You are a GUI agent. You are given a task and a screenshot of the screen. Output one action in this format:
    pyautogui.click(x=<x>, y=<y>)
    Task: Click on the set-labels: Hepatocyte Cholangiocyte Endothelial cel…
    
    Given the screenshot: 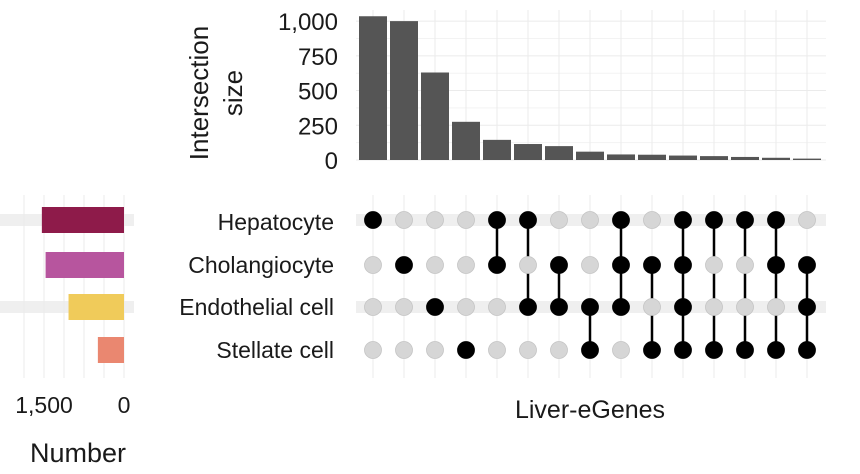 What is the action you would take?
    pyautogui.click(x=256, y=286)
    